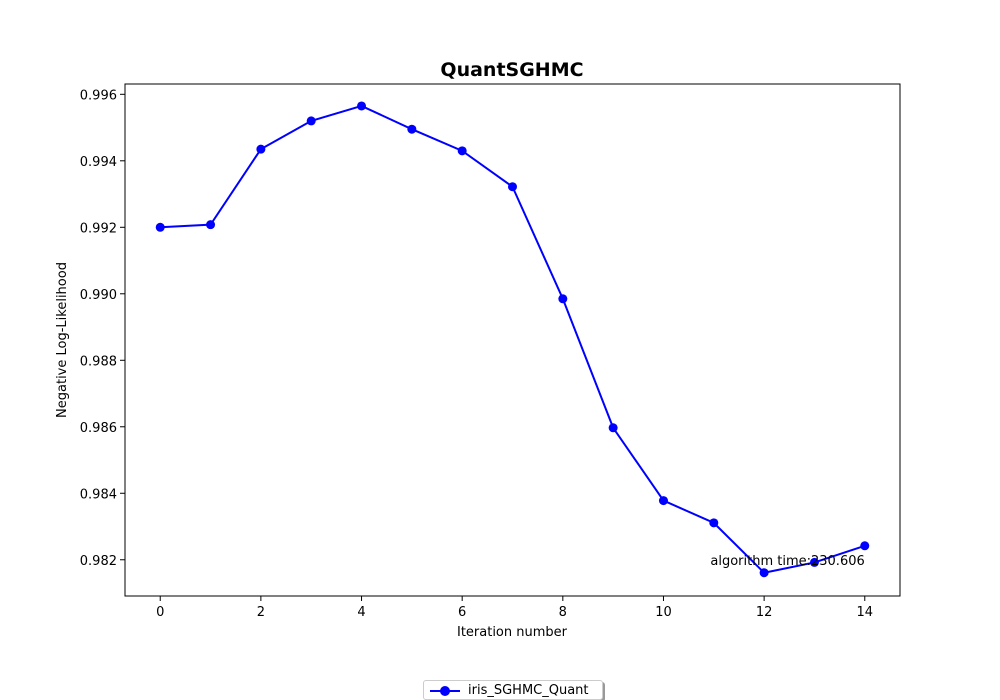 The width and height of the screenshot is (1000, 700). What do you see at coordinates (98, 494) in the screenshot?
I see `y-tick-label: 0.984` at bounding box center [98, 494].